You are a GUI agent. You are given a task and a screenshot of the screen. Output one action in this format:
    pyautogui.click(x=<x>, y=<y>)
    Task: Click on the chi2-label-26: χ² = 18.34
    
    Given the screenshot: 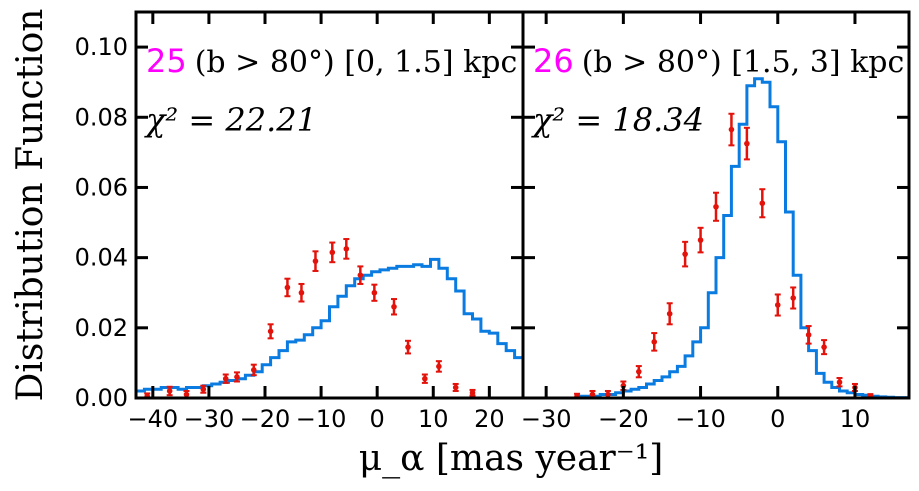 What is the action you would take?
    pyautogui.click(x=617, y=120)
    